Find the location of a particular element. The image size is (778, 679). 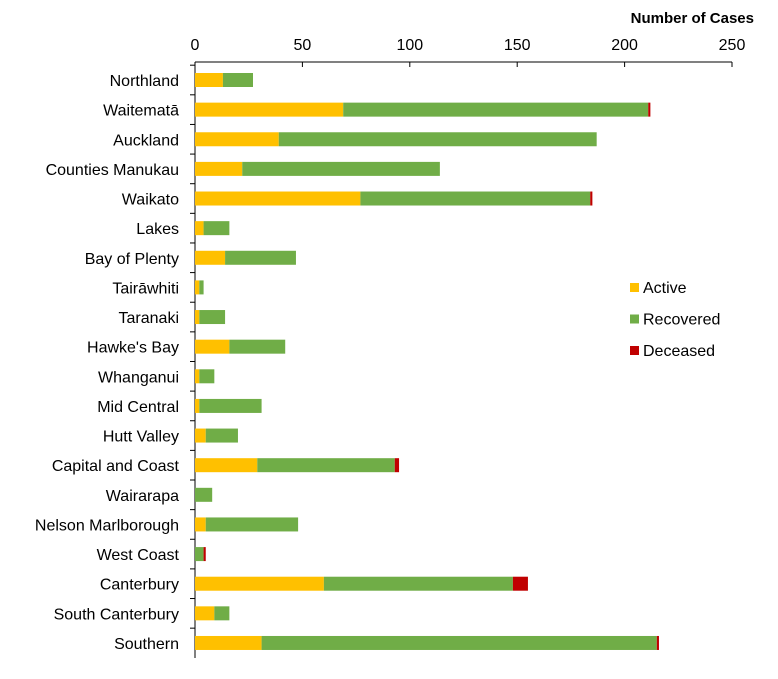

category-label: Tairāwhiti is located at coordinates (145, 288).